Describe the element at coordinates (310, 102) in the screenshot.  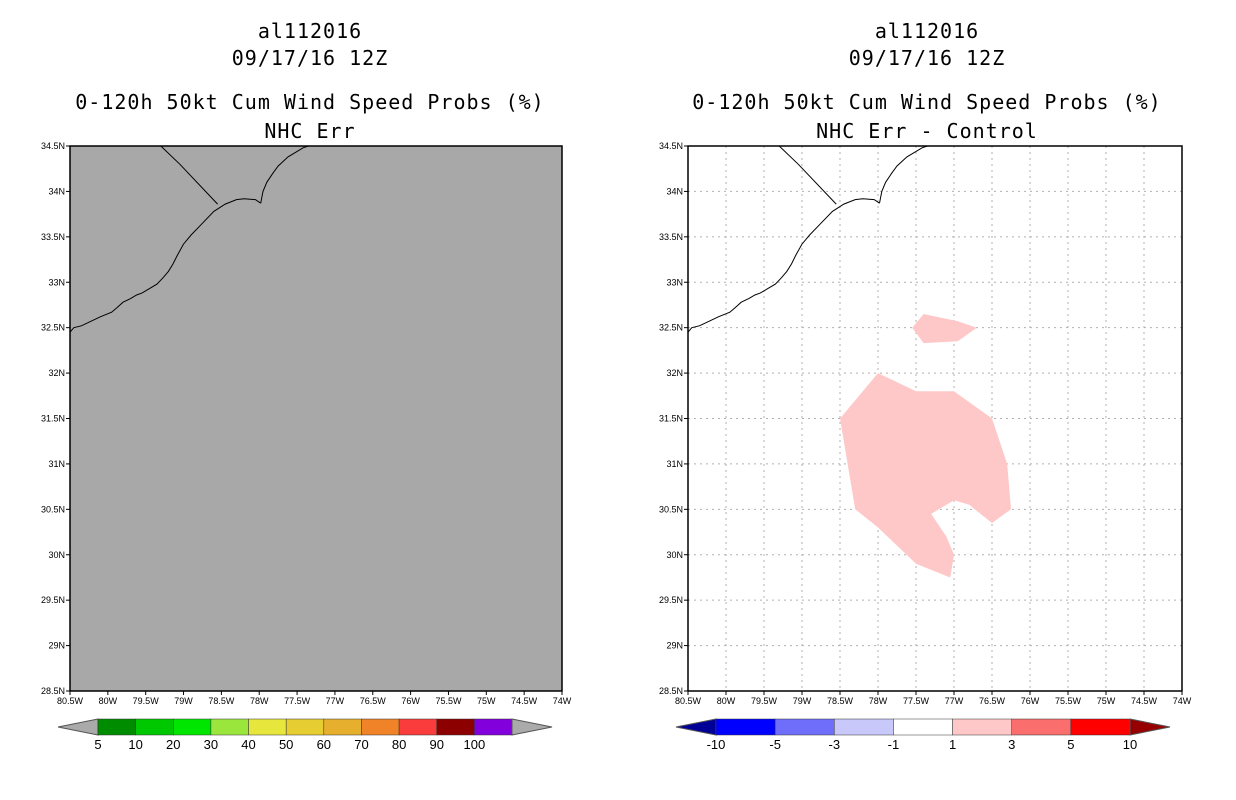
I see `left-title-product: 0-120h 50kt Cum Wind Speed Probs (%)` at that location.